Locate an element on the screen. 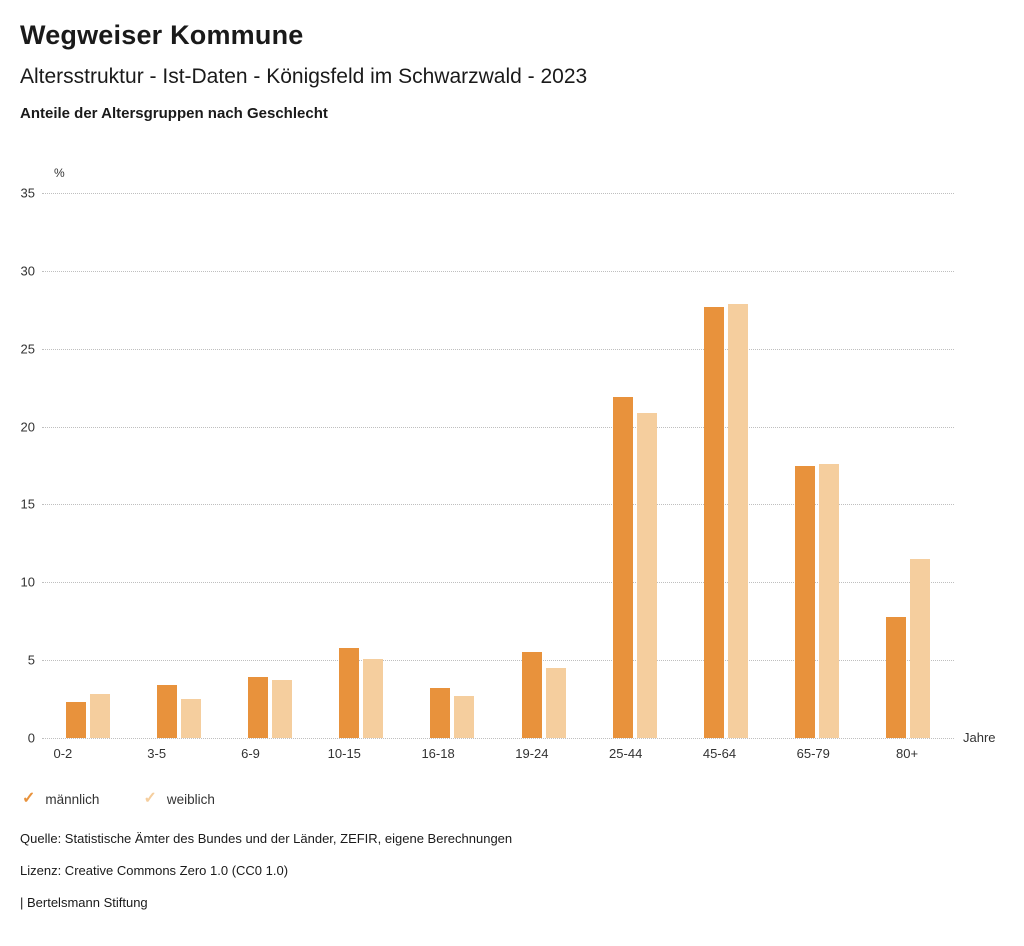 The height and width of the screenshot is (946, 1024). x-tick-label: 0-2 is located at coordinates (63, 753).